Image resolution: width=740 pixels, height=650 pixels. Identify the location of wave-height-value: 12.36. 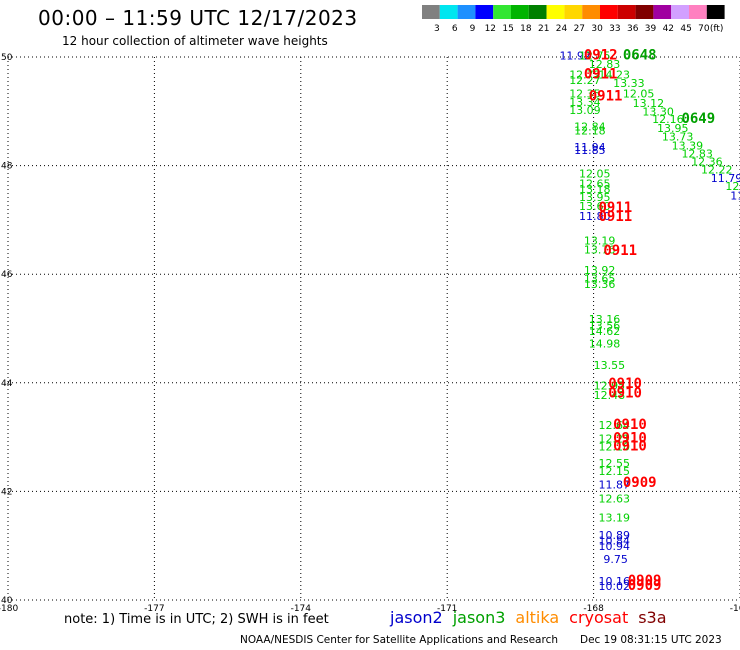
(707, 162).